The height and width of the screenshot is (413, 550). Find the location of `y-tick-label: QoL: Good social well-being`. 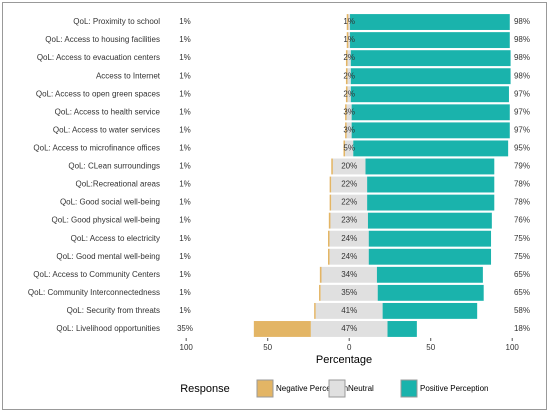

y-tick-label: QoL: Good social well-being is located at coordinates (110, 202).